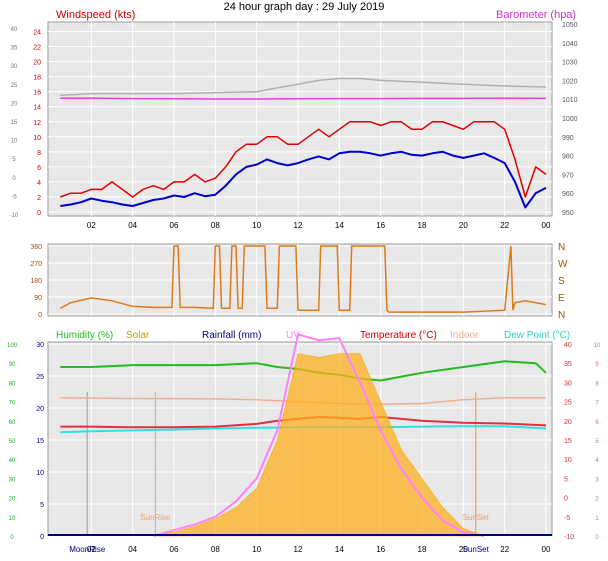 This screenshot has height=561, width=608. I want to click on wind-tick-label: 14, so click(37, 108).